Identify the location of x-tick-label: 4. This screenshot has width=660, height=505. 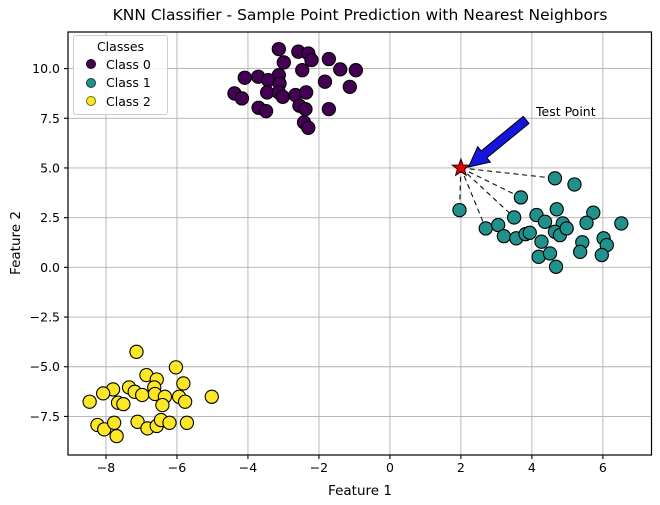
(532, 467).